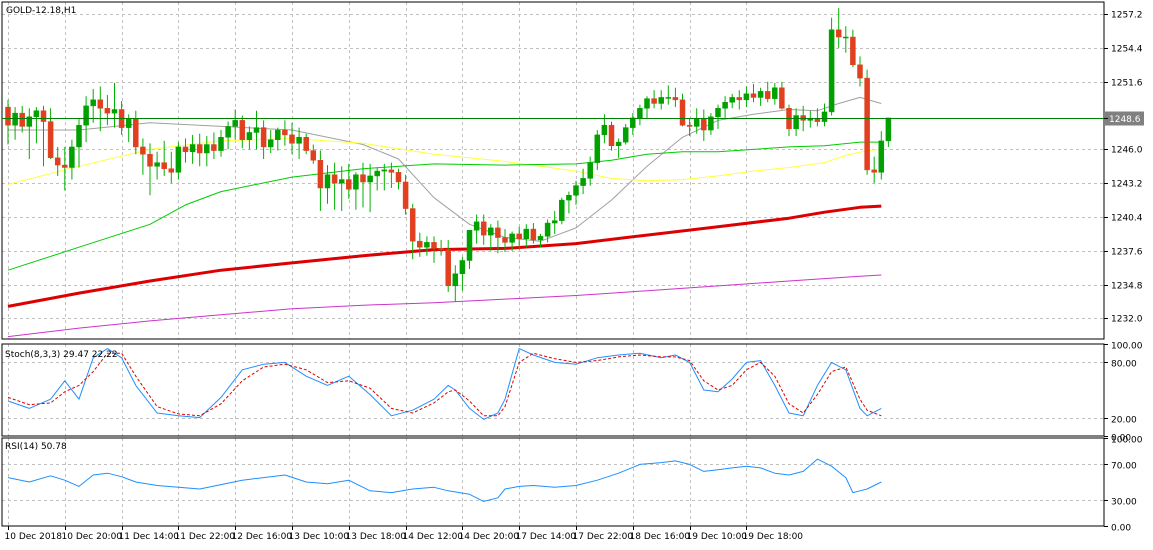 The width and height of the screenshot is (1153, 550). I want to click on x-tick-label: 10 Dec 20:00, so click(92, 537).